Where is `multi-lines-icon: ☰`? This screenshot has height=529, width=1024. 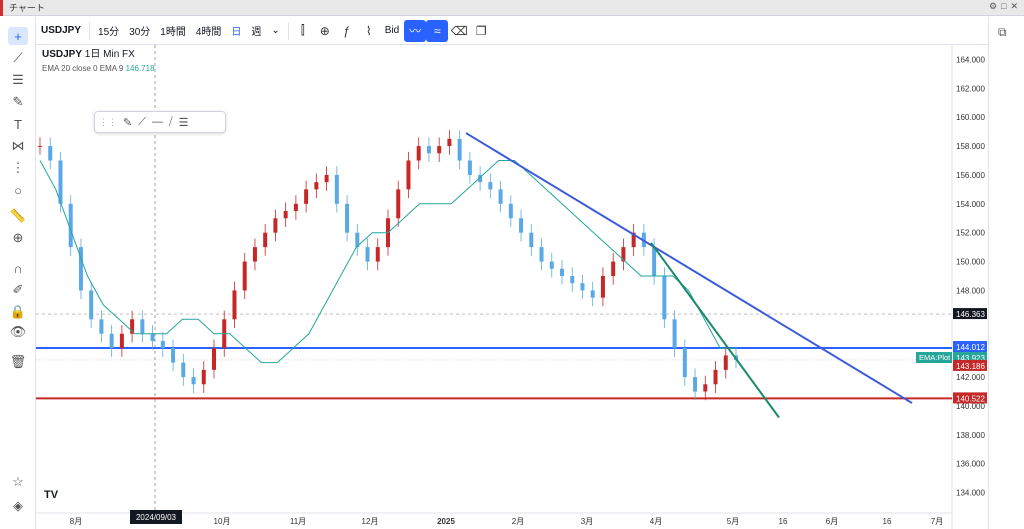 multi-lines-icon: ☰ is located at coordinates (183, 122).